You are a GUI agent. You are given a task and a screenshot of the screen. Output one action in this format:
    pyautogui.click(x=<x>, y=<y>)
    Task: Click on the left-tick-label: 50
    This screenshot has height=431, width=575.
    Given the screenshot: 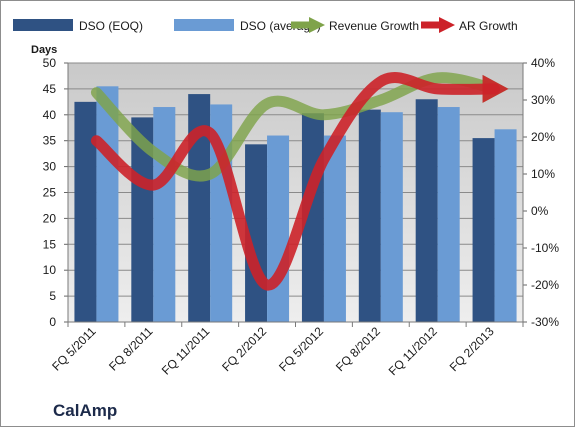 What is the action you would take?
    pyautogui.click(x=50, y=63)
    